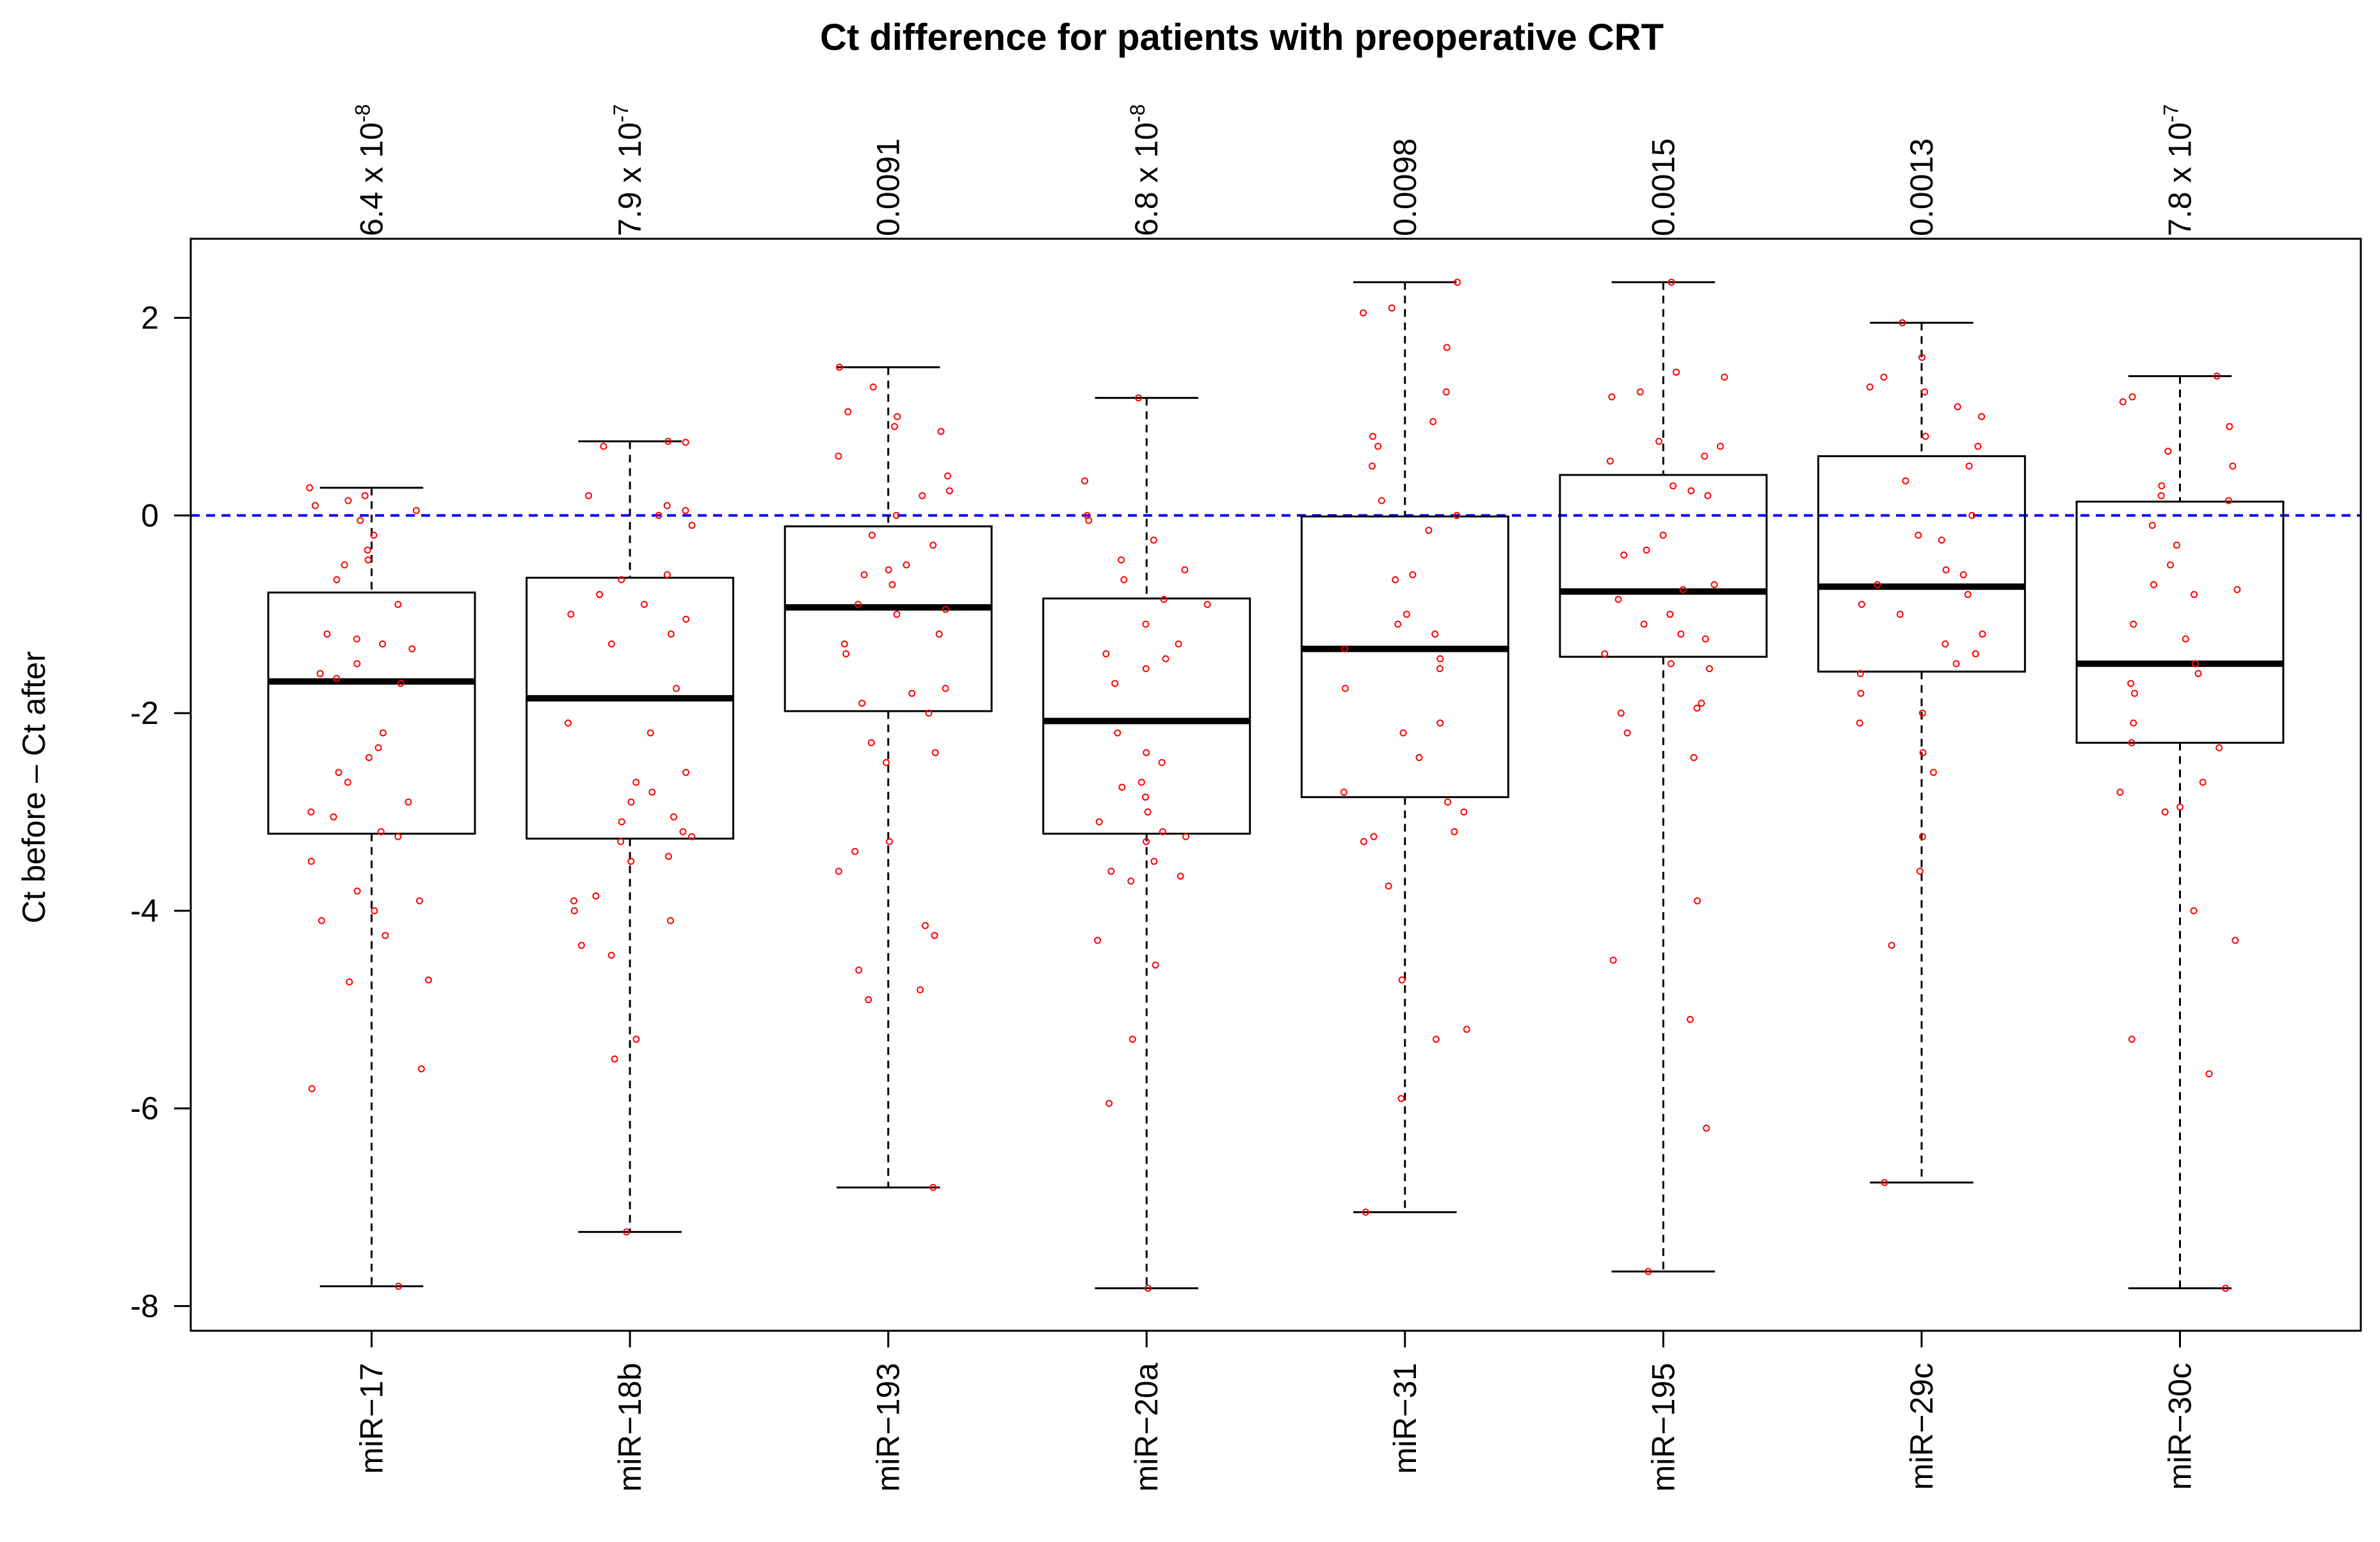 This screenshot has height=1542, width=2380. I want to click on x-tick-label: miR−20a, so click(1146, 1427).